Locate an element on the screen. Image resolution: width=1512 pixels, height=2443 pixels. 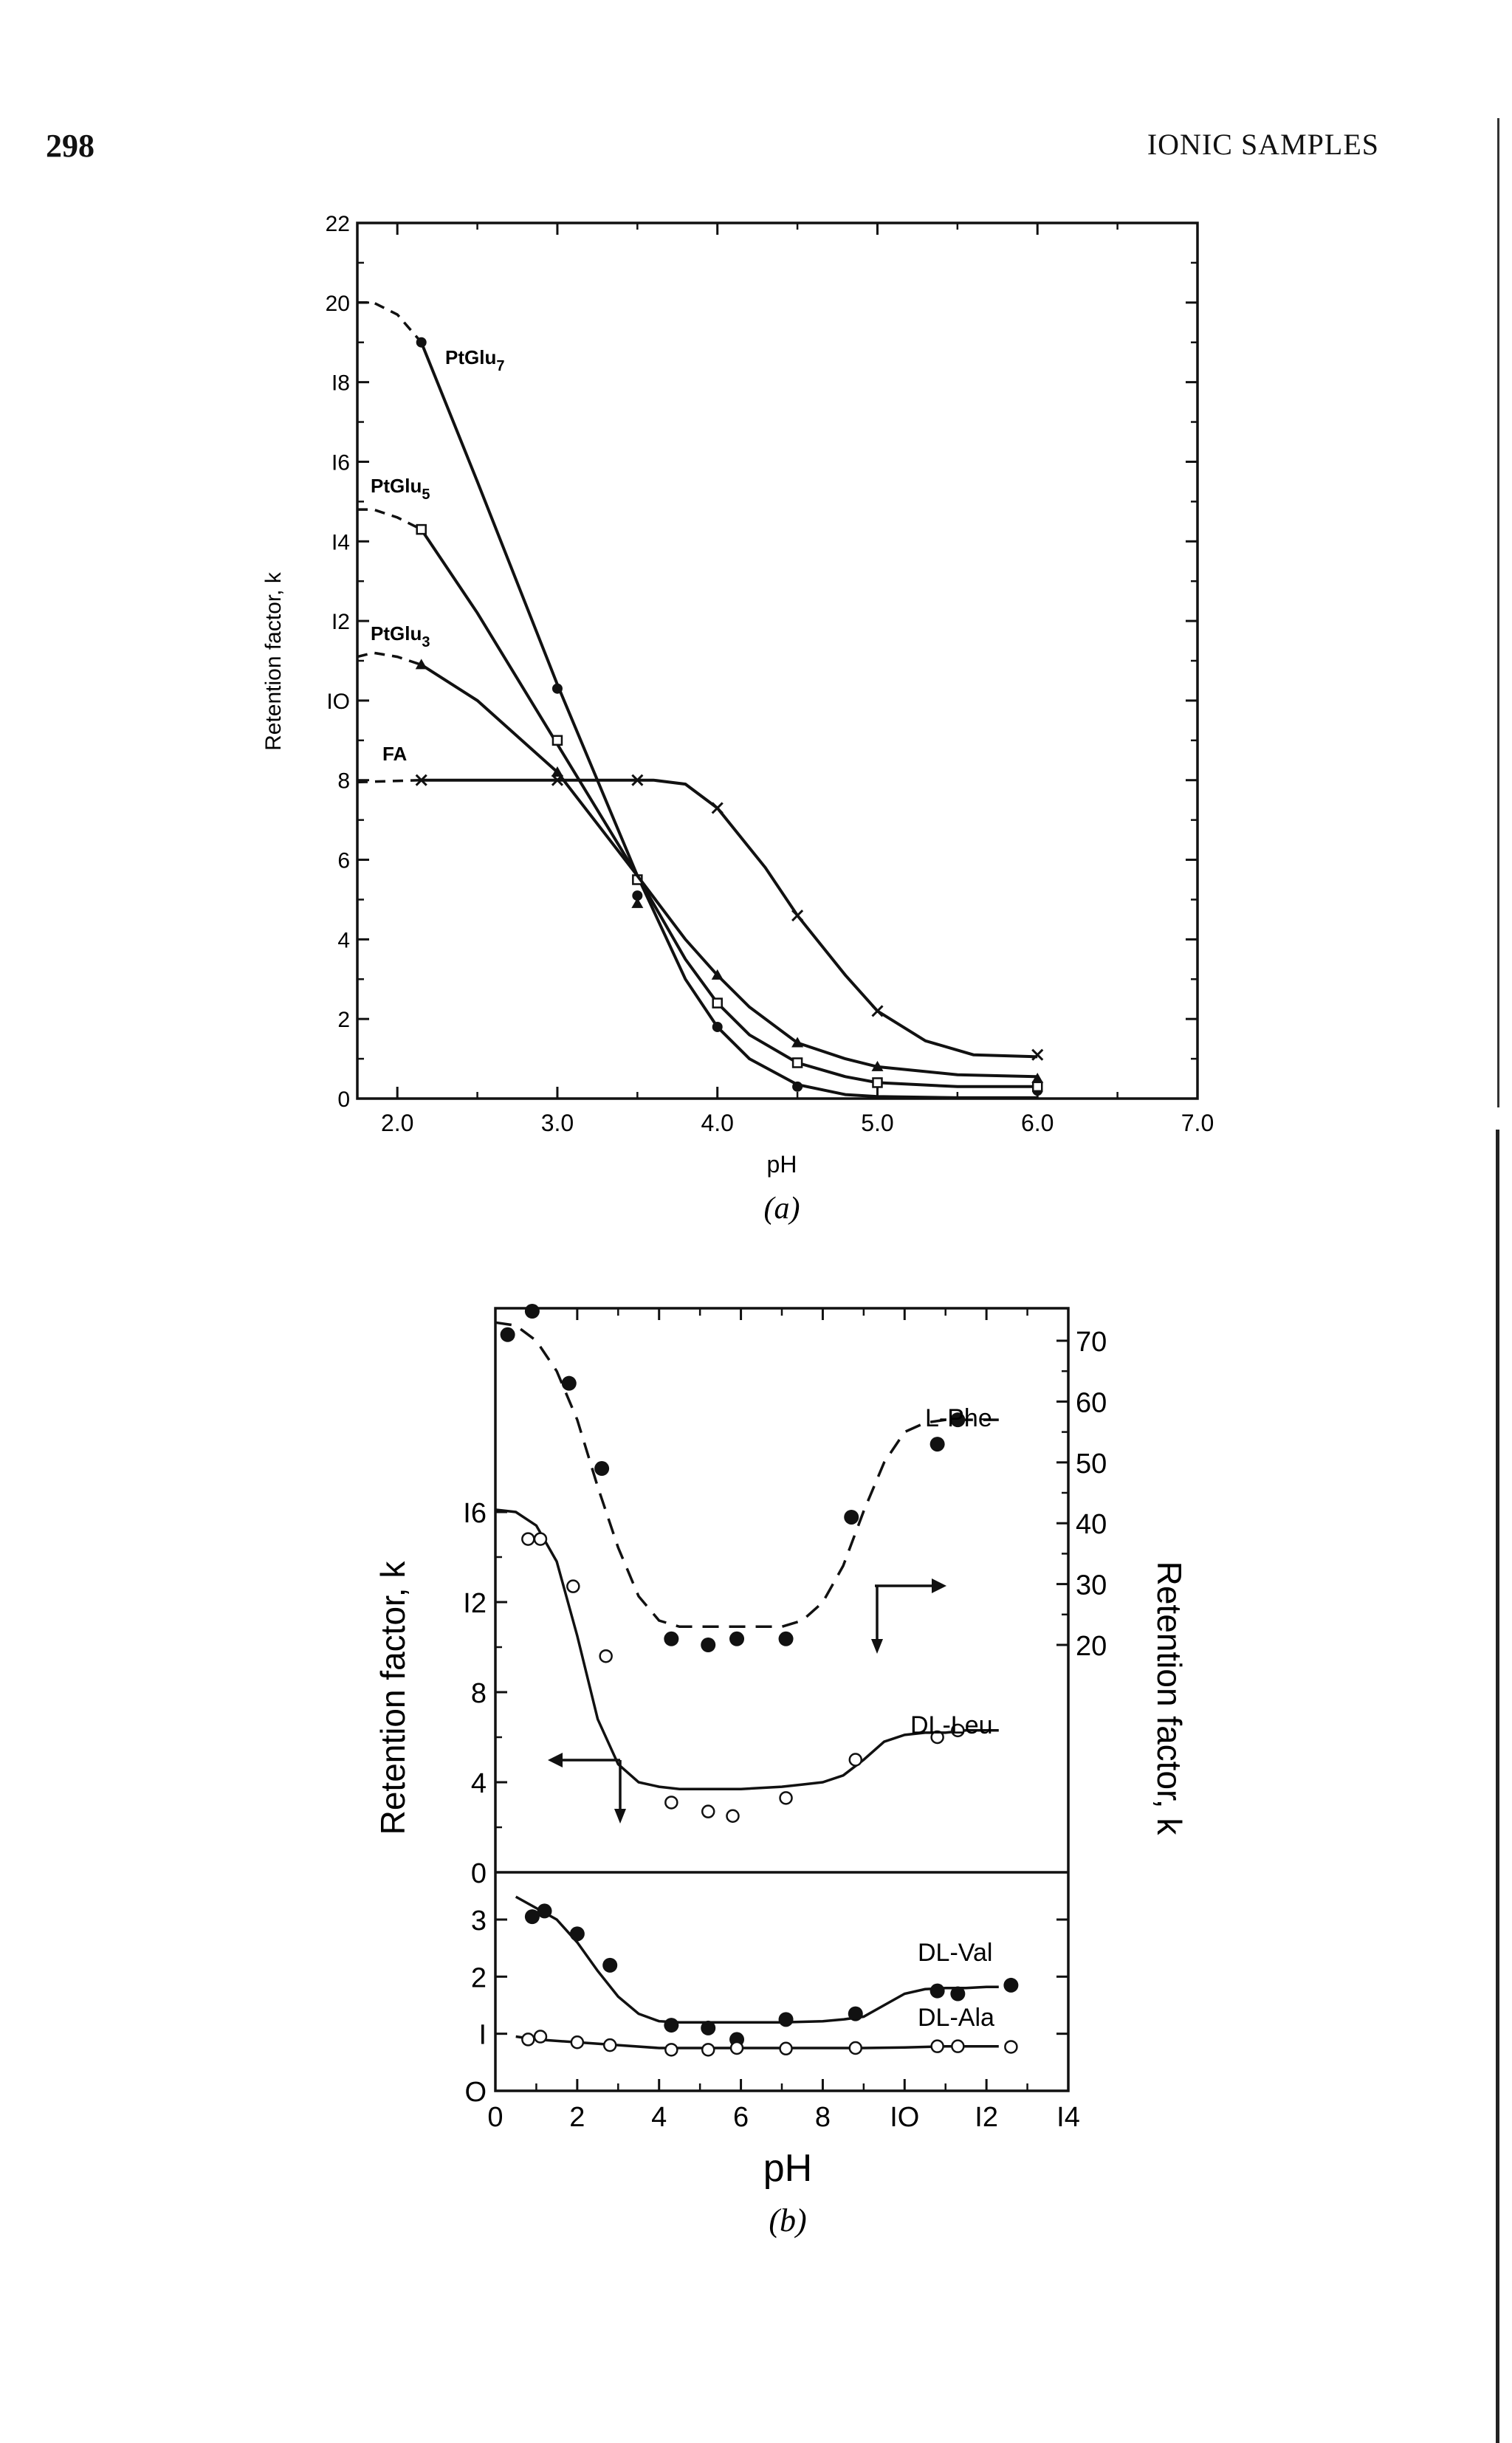
x-tick-label: 6.0 is located at coordinates (1037, 1123).